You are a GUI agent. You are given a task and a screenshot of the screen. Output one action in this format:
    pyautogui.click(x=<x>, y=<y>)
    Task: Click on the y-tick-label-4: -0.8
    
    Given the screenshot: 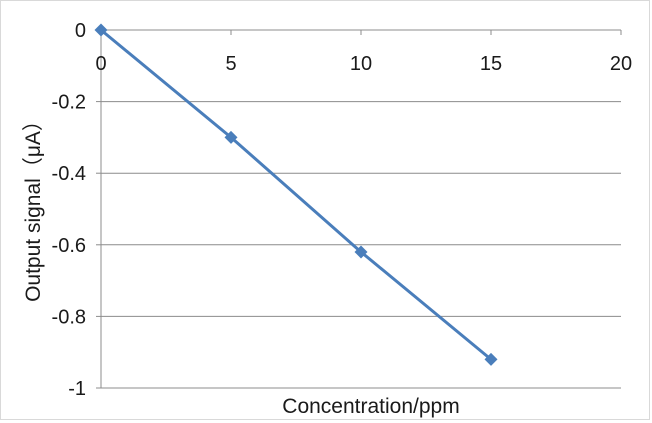 What is the action you would take?
    pyautogui.click(x=69, y=317)
    